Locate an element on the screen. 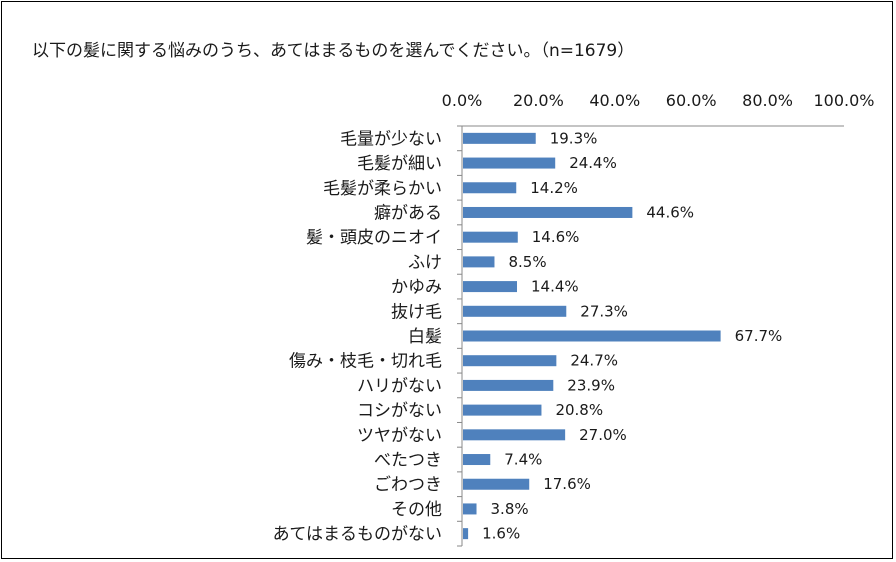  category-label: ハリがない is located at coordinates (399, 386).